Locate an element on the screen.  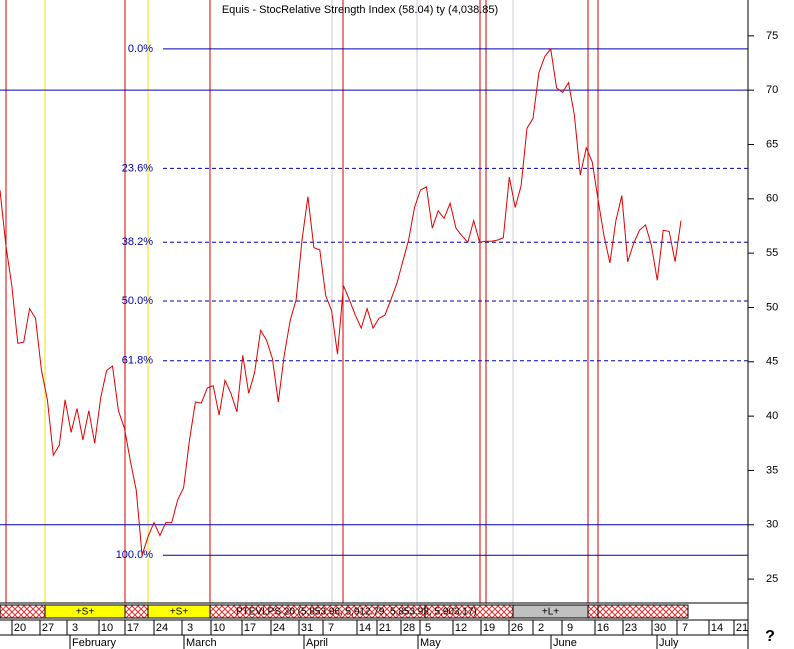
y-tick-label: 55 is located at coordinates (772, 253).